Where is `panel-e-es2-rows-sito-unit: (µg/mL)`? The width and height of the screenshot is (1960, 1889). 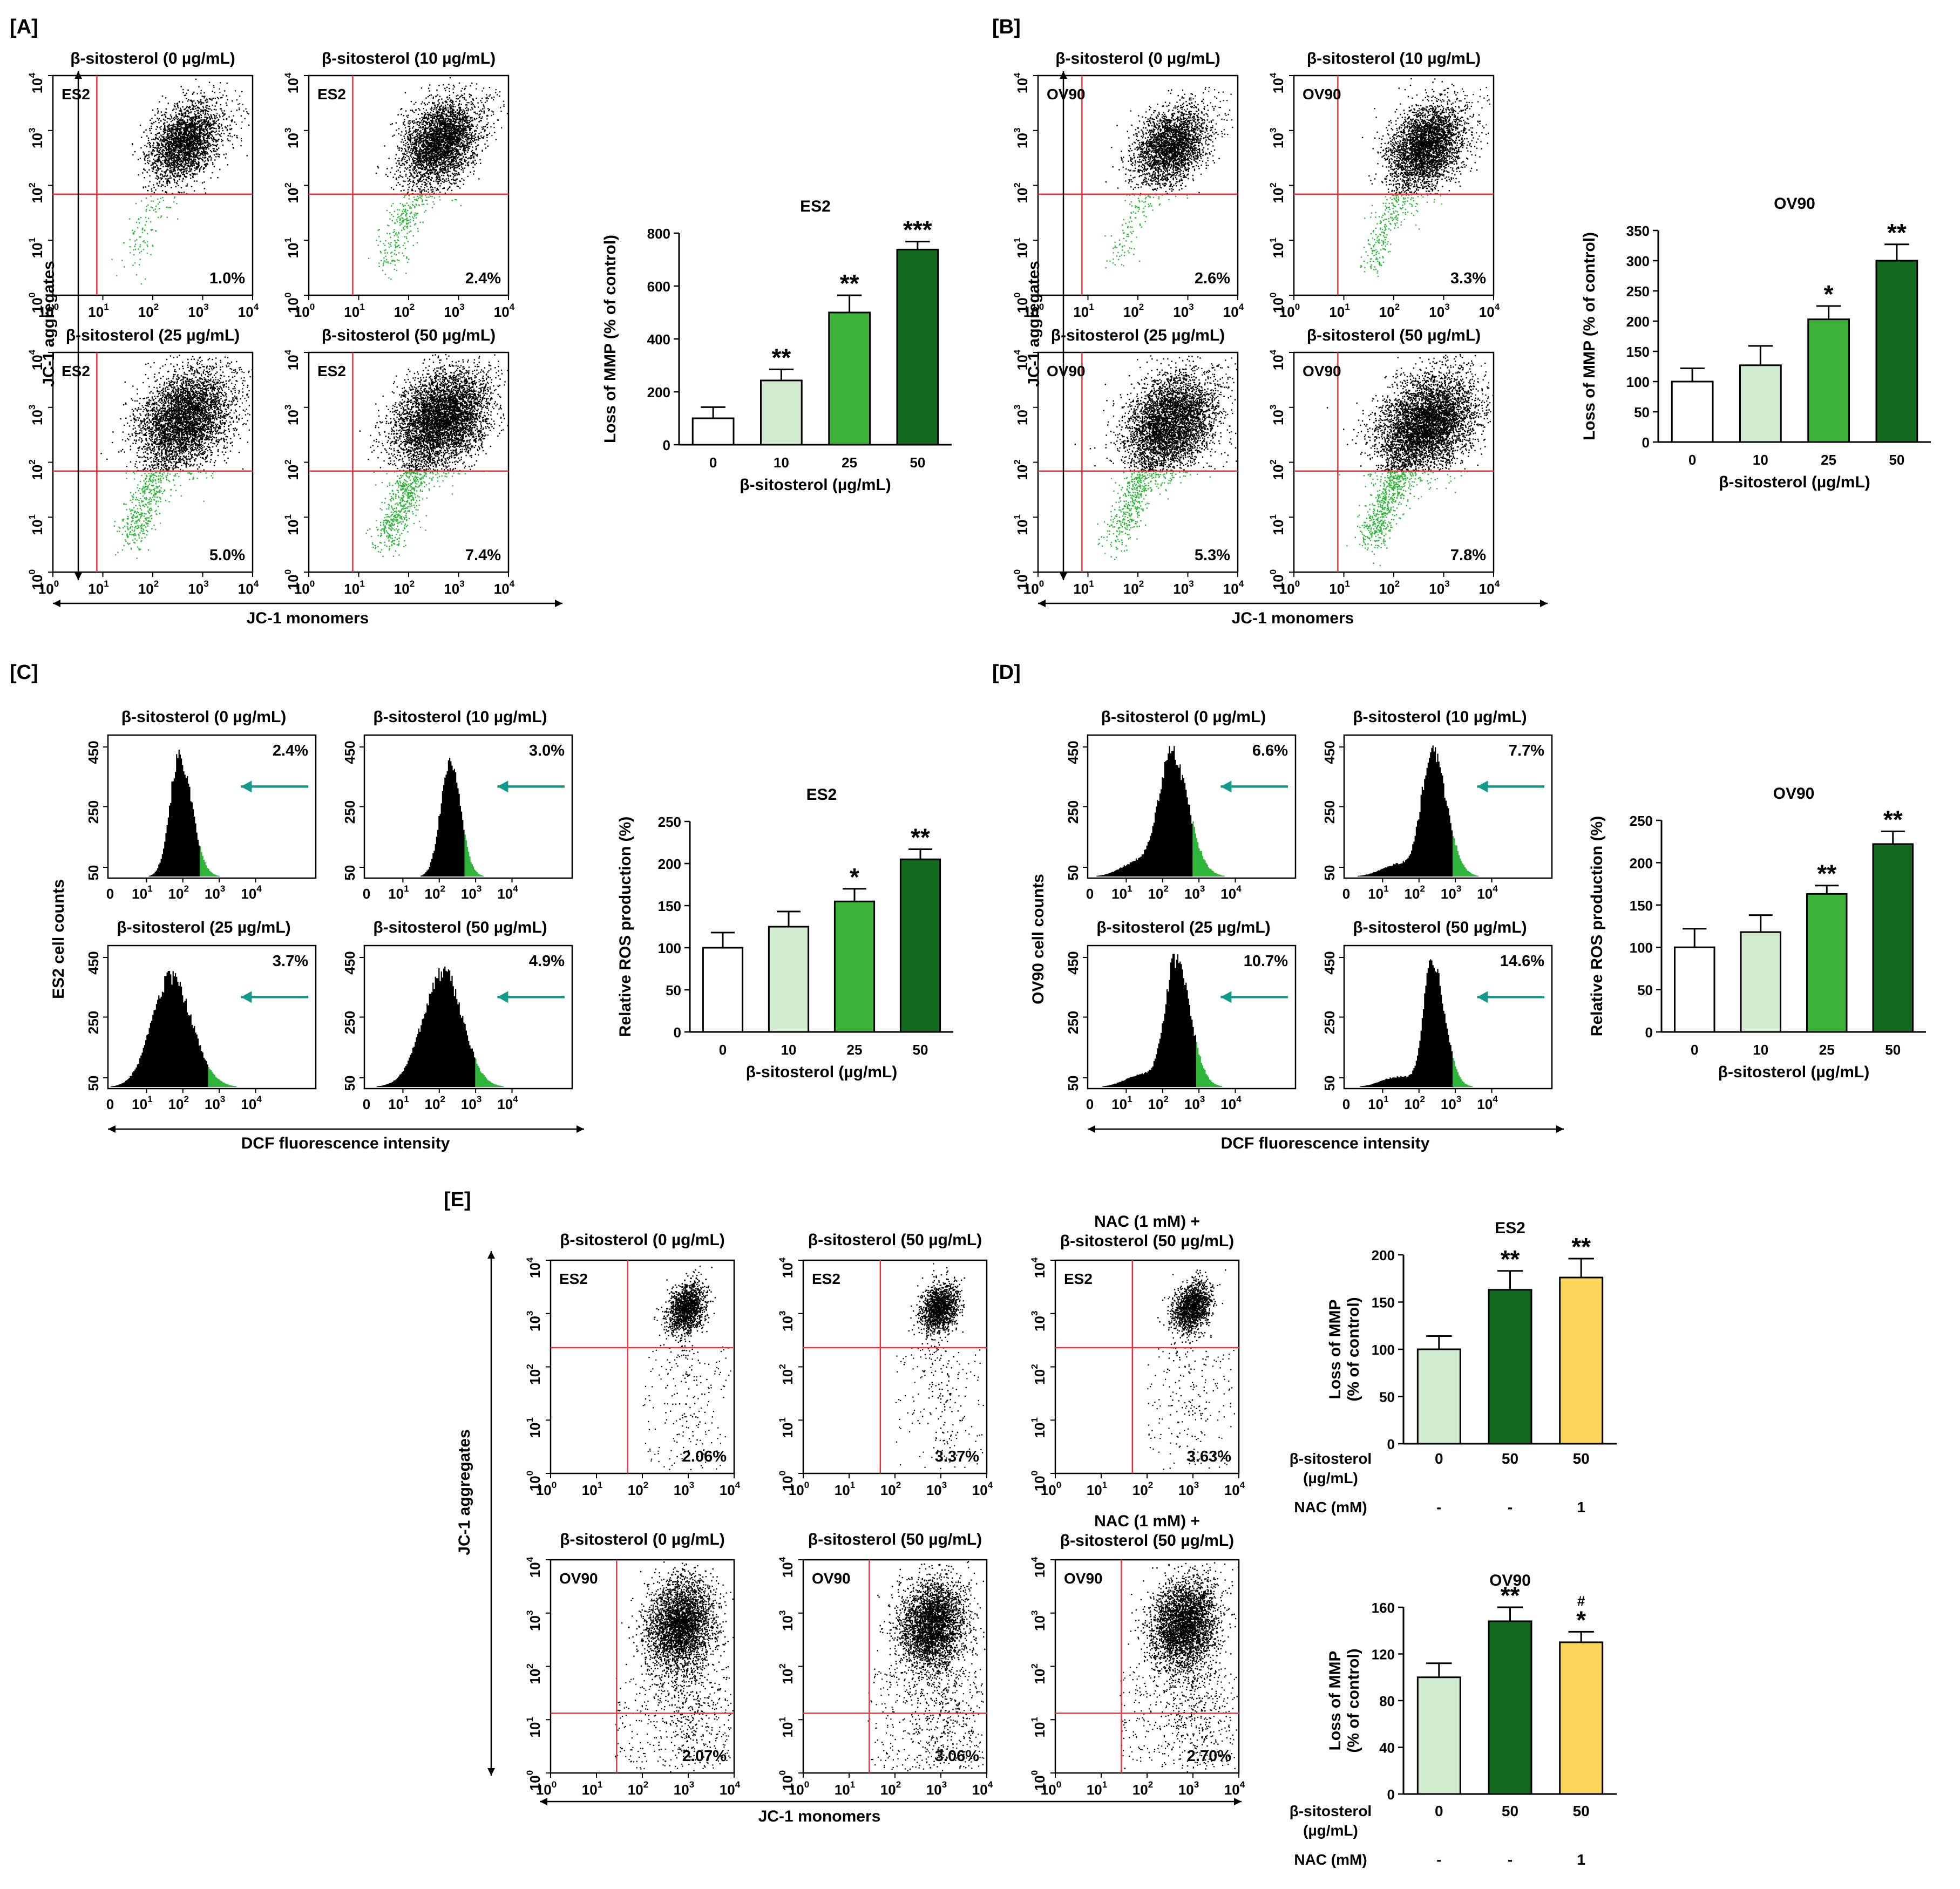 panel-e-es2-rows-sito-unit: (µg/mL) is located at coordinates (1330, 1478).